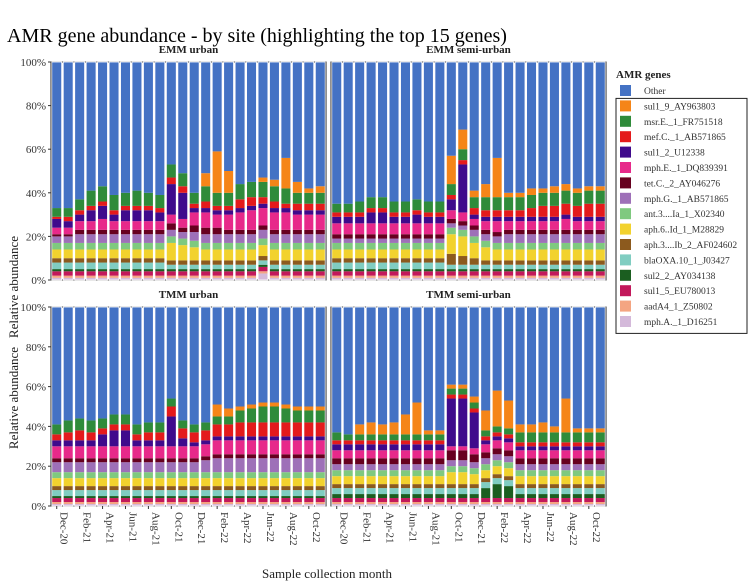  Describe the element at coordinates (550, 527) in the screenshot. I see `x-tick-label: Jun-22` at that location.